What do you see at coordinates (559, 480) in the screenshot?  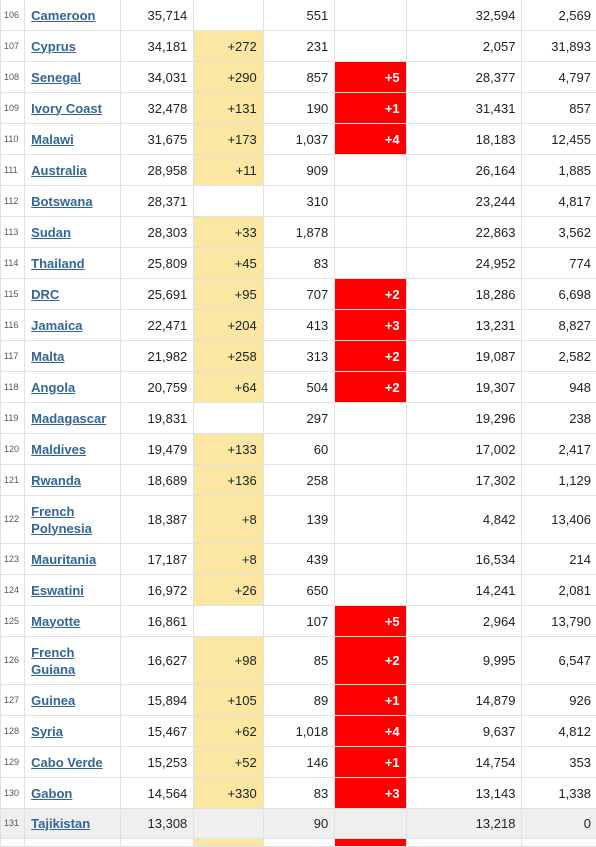 I see `active-cases-cell: 1,129` at bounding box center [559, 480].